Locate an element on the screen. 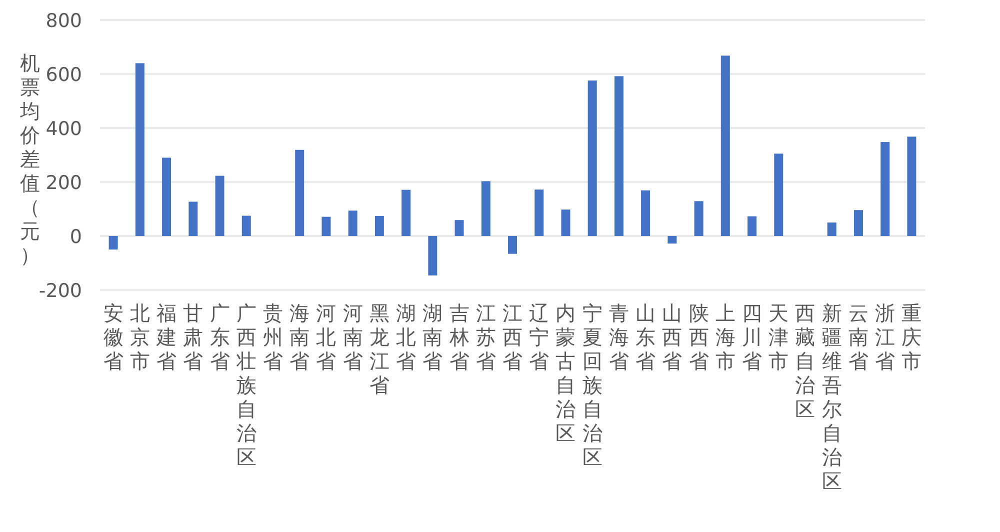  x-tick-label: 宁夏回族自治区 is located at coordinates (592, 385).